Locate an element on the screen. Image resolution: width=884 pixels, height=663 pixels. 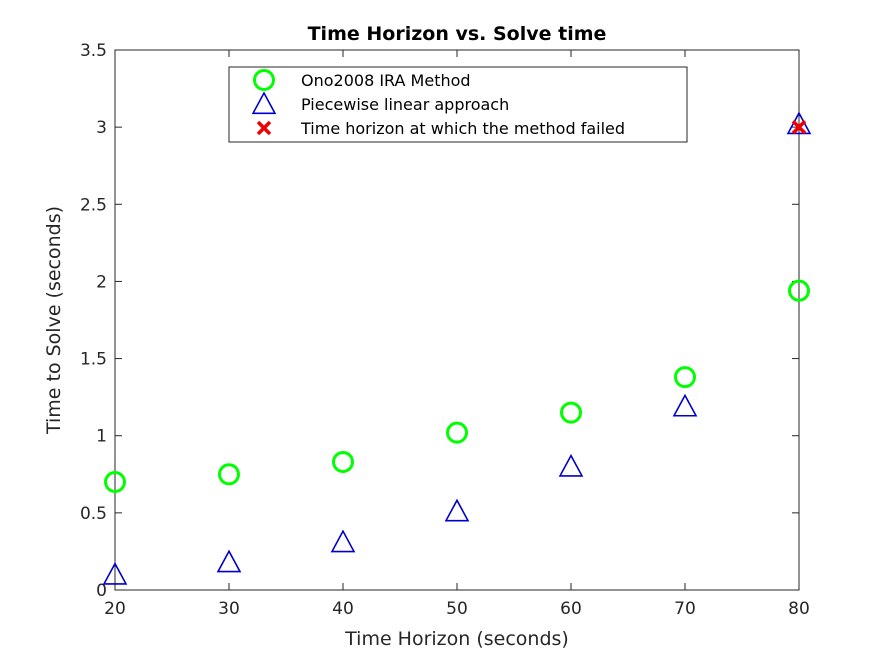
legend-marker-ono2008-point is located at coordinates (264, 80).